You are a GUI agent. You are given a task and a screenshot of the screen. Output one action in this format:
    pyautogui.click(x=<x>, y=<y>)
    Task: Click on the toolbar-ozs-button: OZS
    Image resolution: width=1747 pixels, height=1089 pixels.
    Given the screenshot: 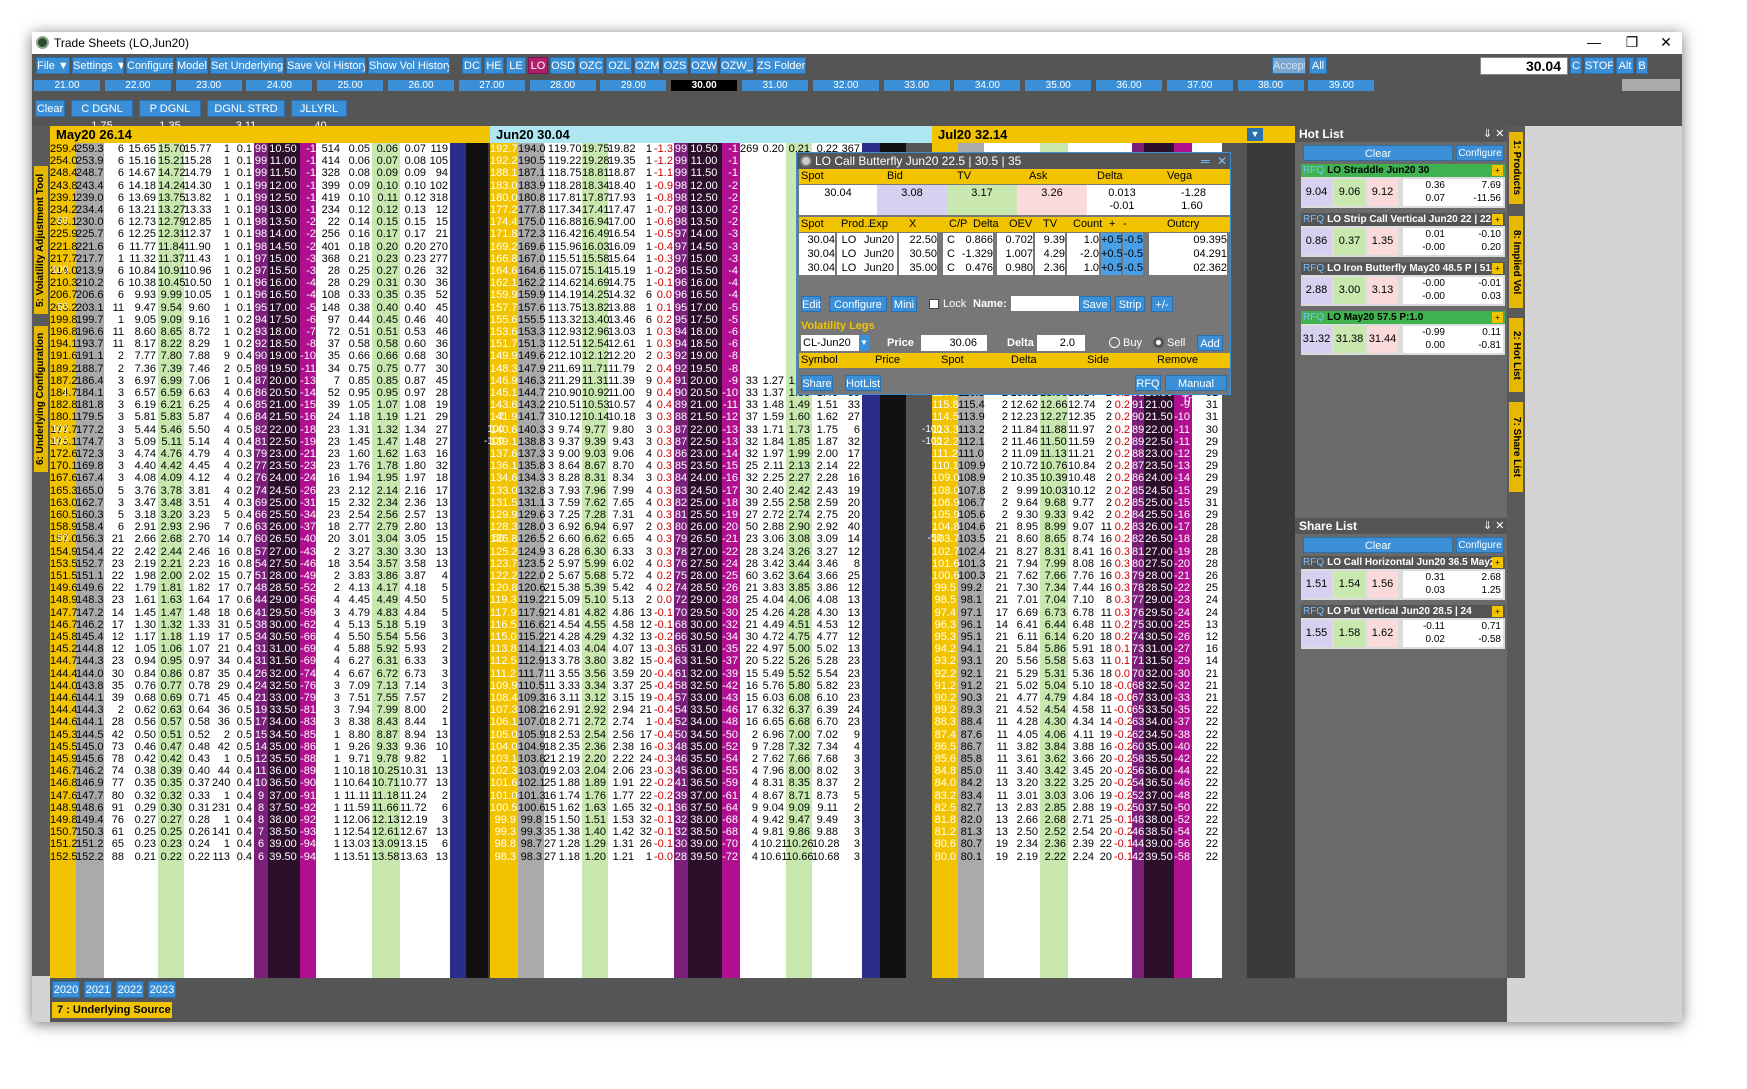 What is the action you would take?
    pyautogui.click(x=675, y=65)
    